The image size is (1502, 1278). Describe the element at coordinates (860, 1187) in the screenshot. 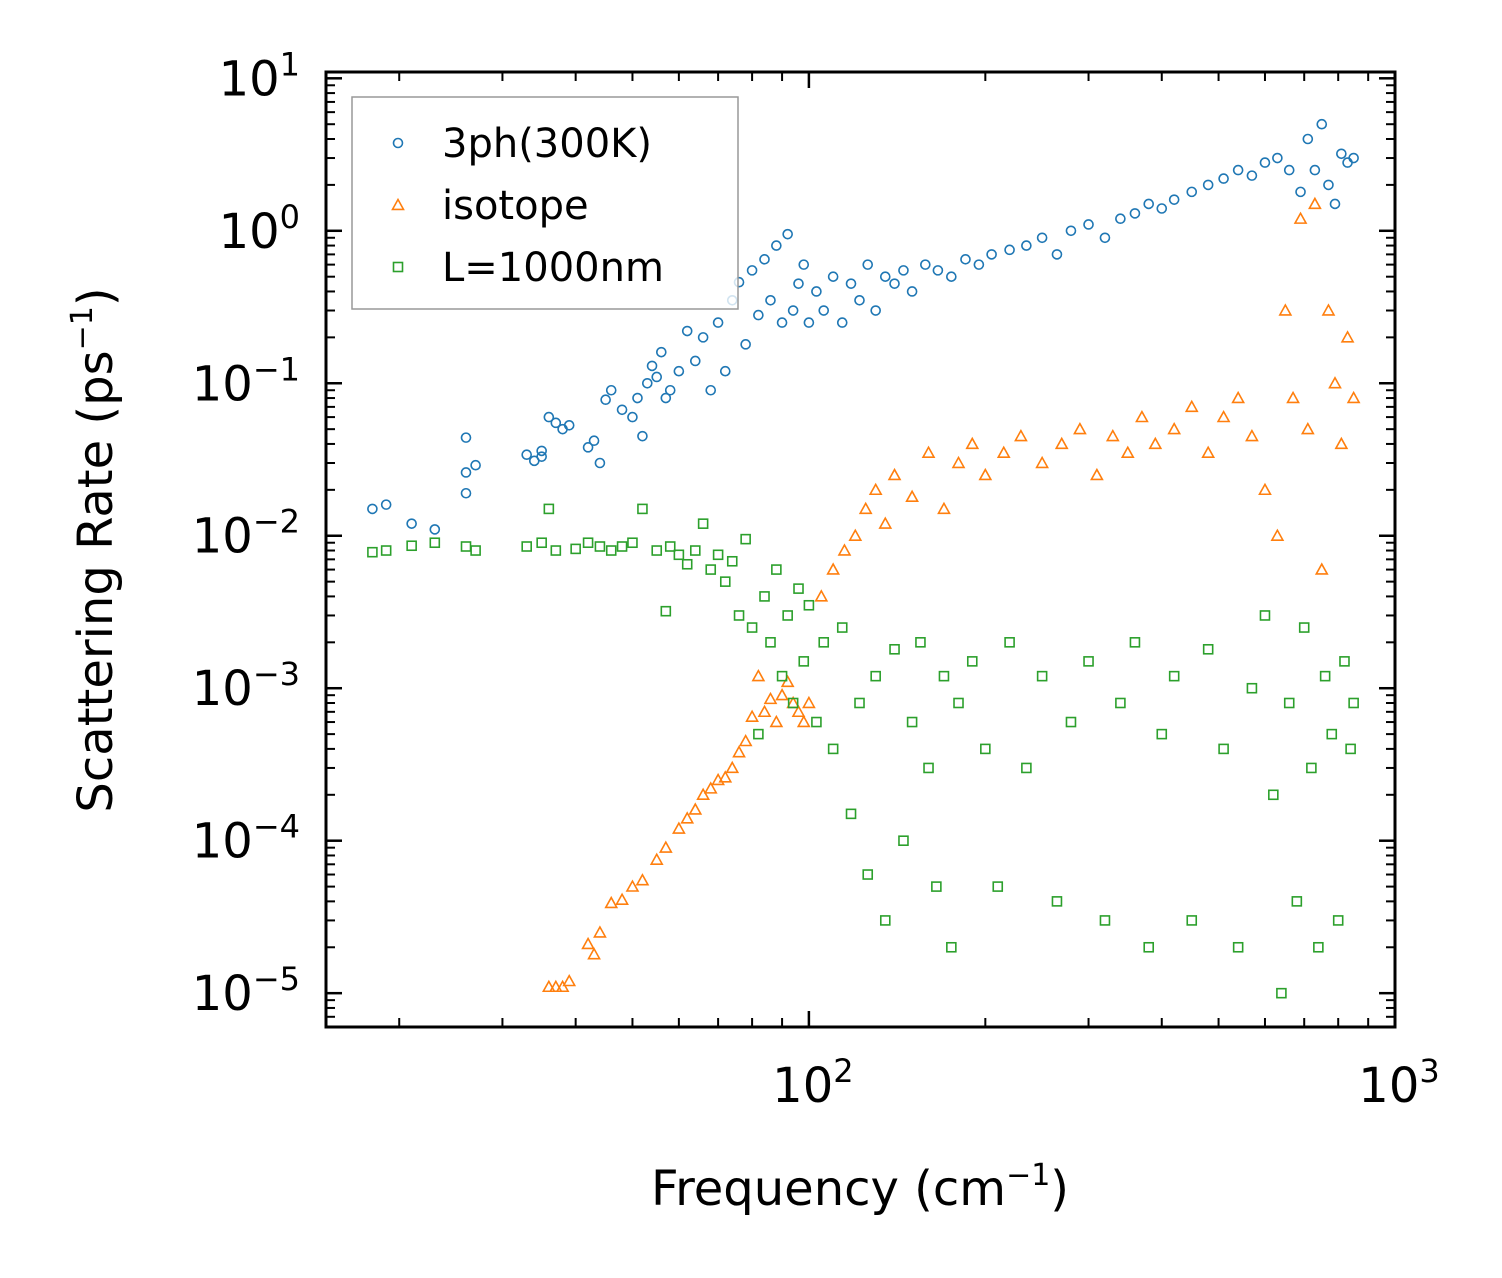

I see `x-axis-title: Frequency (cm−1)` at that location.